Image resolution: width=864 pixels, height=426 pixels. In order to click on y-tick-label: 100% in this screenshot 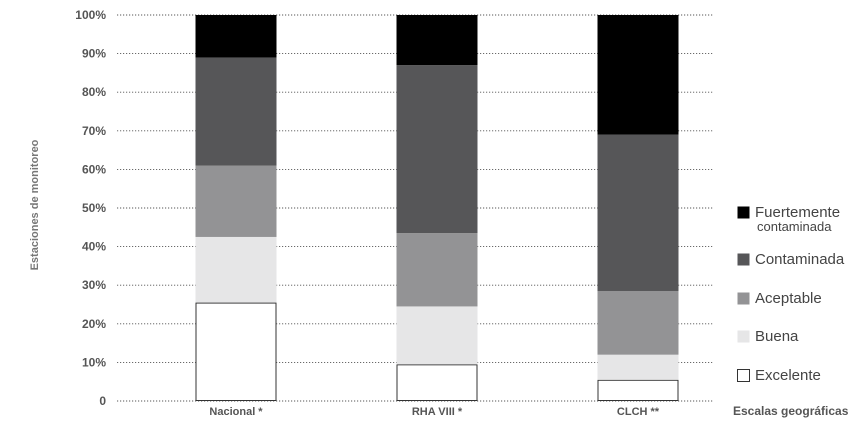, I will do `click(90, 15)`.